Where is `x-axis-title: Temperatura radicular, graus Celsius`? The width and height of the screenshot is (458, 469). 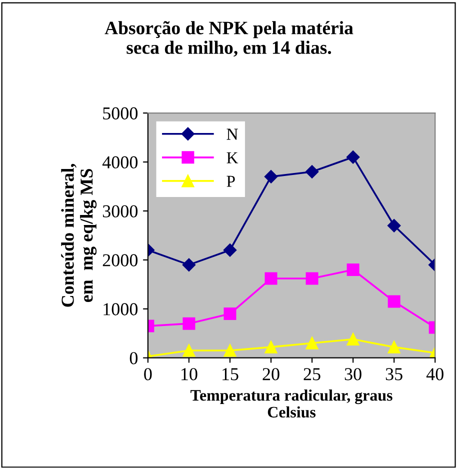 x-axis-title: Temperatura radicular, graus Celsius is located at coordinates (291, 404).